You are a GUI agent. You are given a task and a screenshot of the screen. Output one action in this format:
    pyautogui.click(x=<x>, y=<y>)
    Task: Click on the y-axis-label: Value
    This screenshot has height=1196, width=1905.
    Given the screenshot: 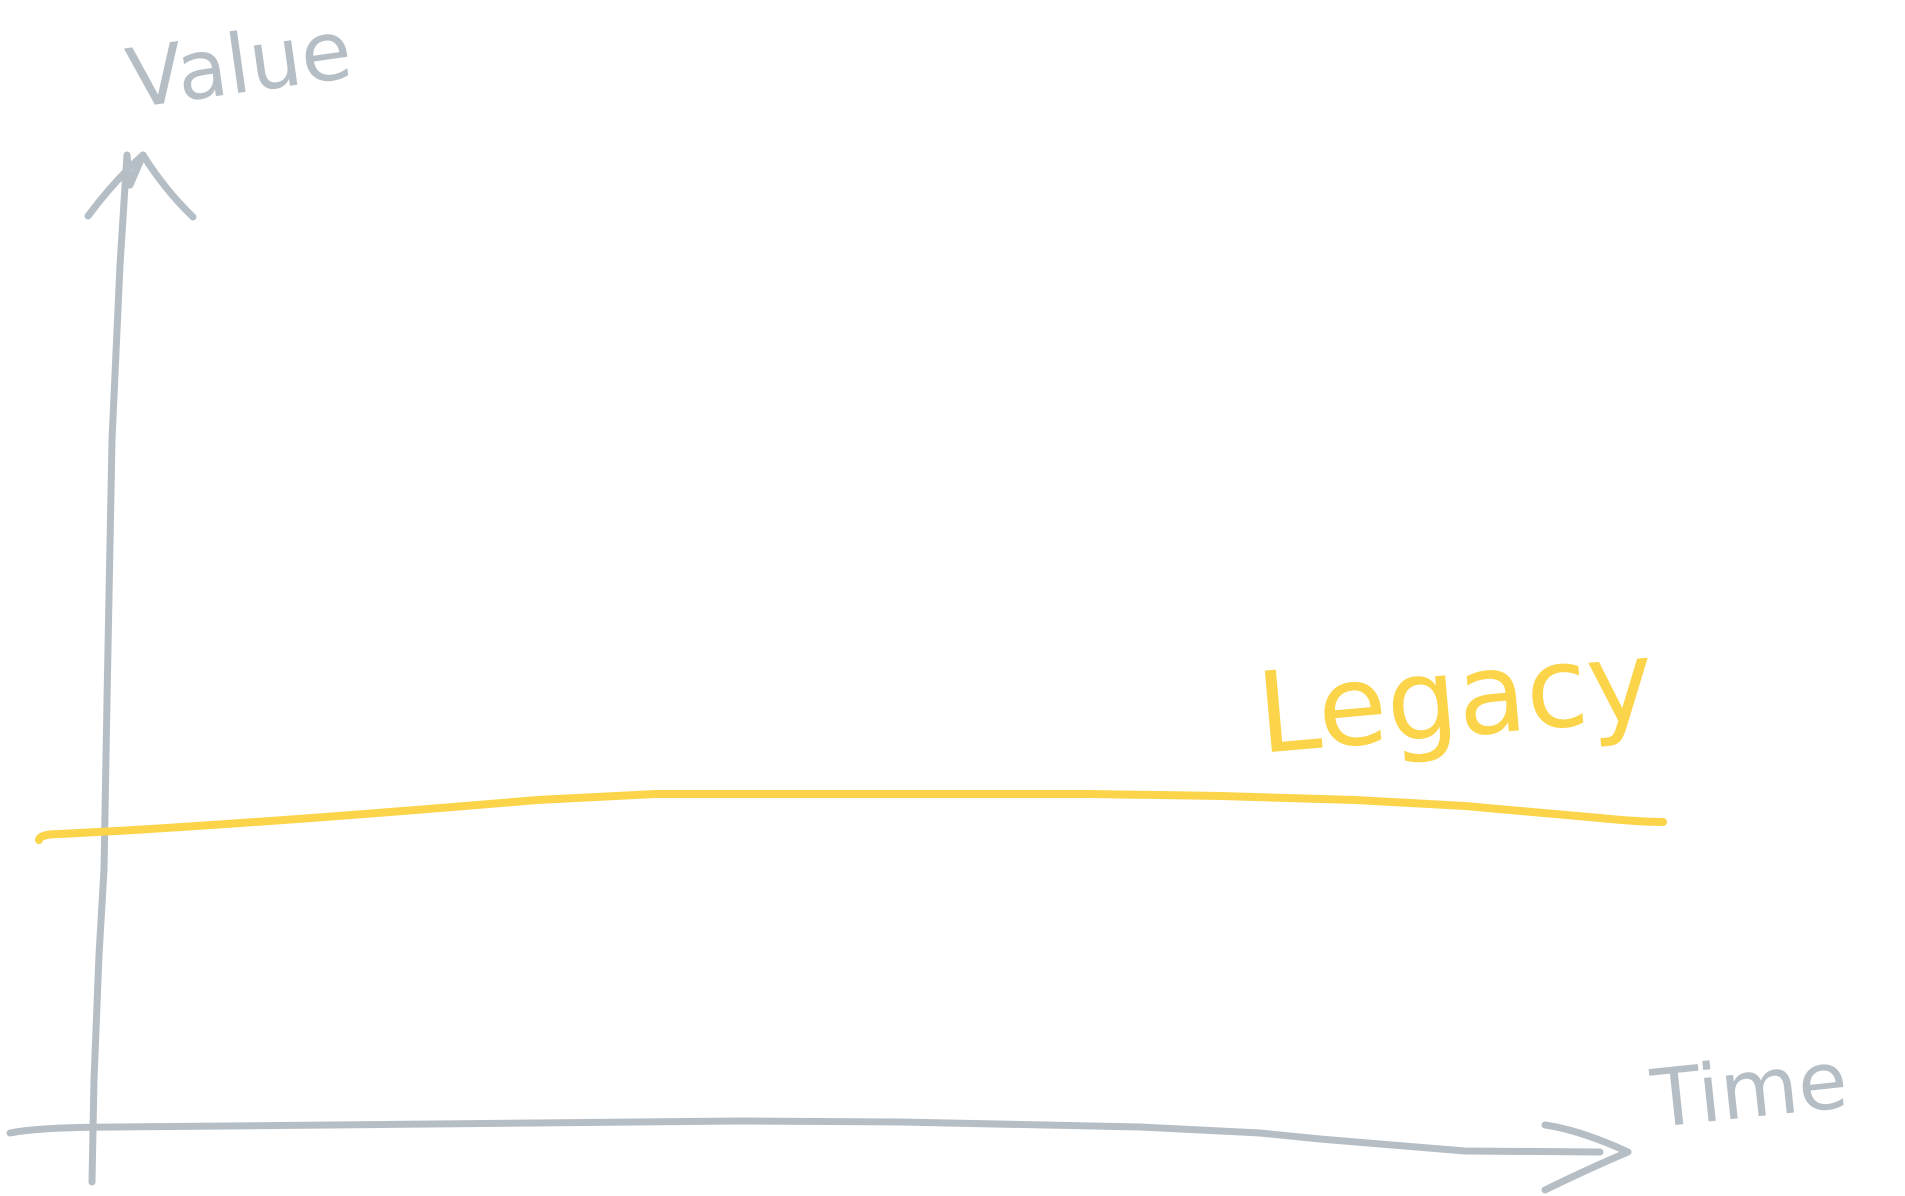 What is the action you would take?
    pyautogui.click(x=239, y=64)
    